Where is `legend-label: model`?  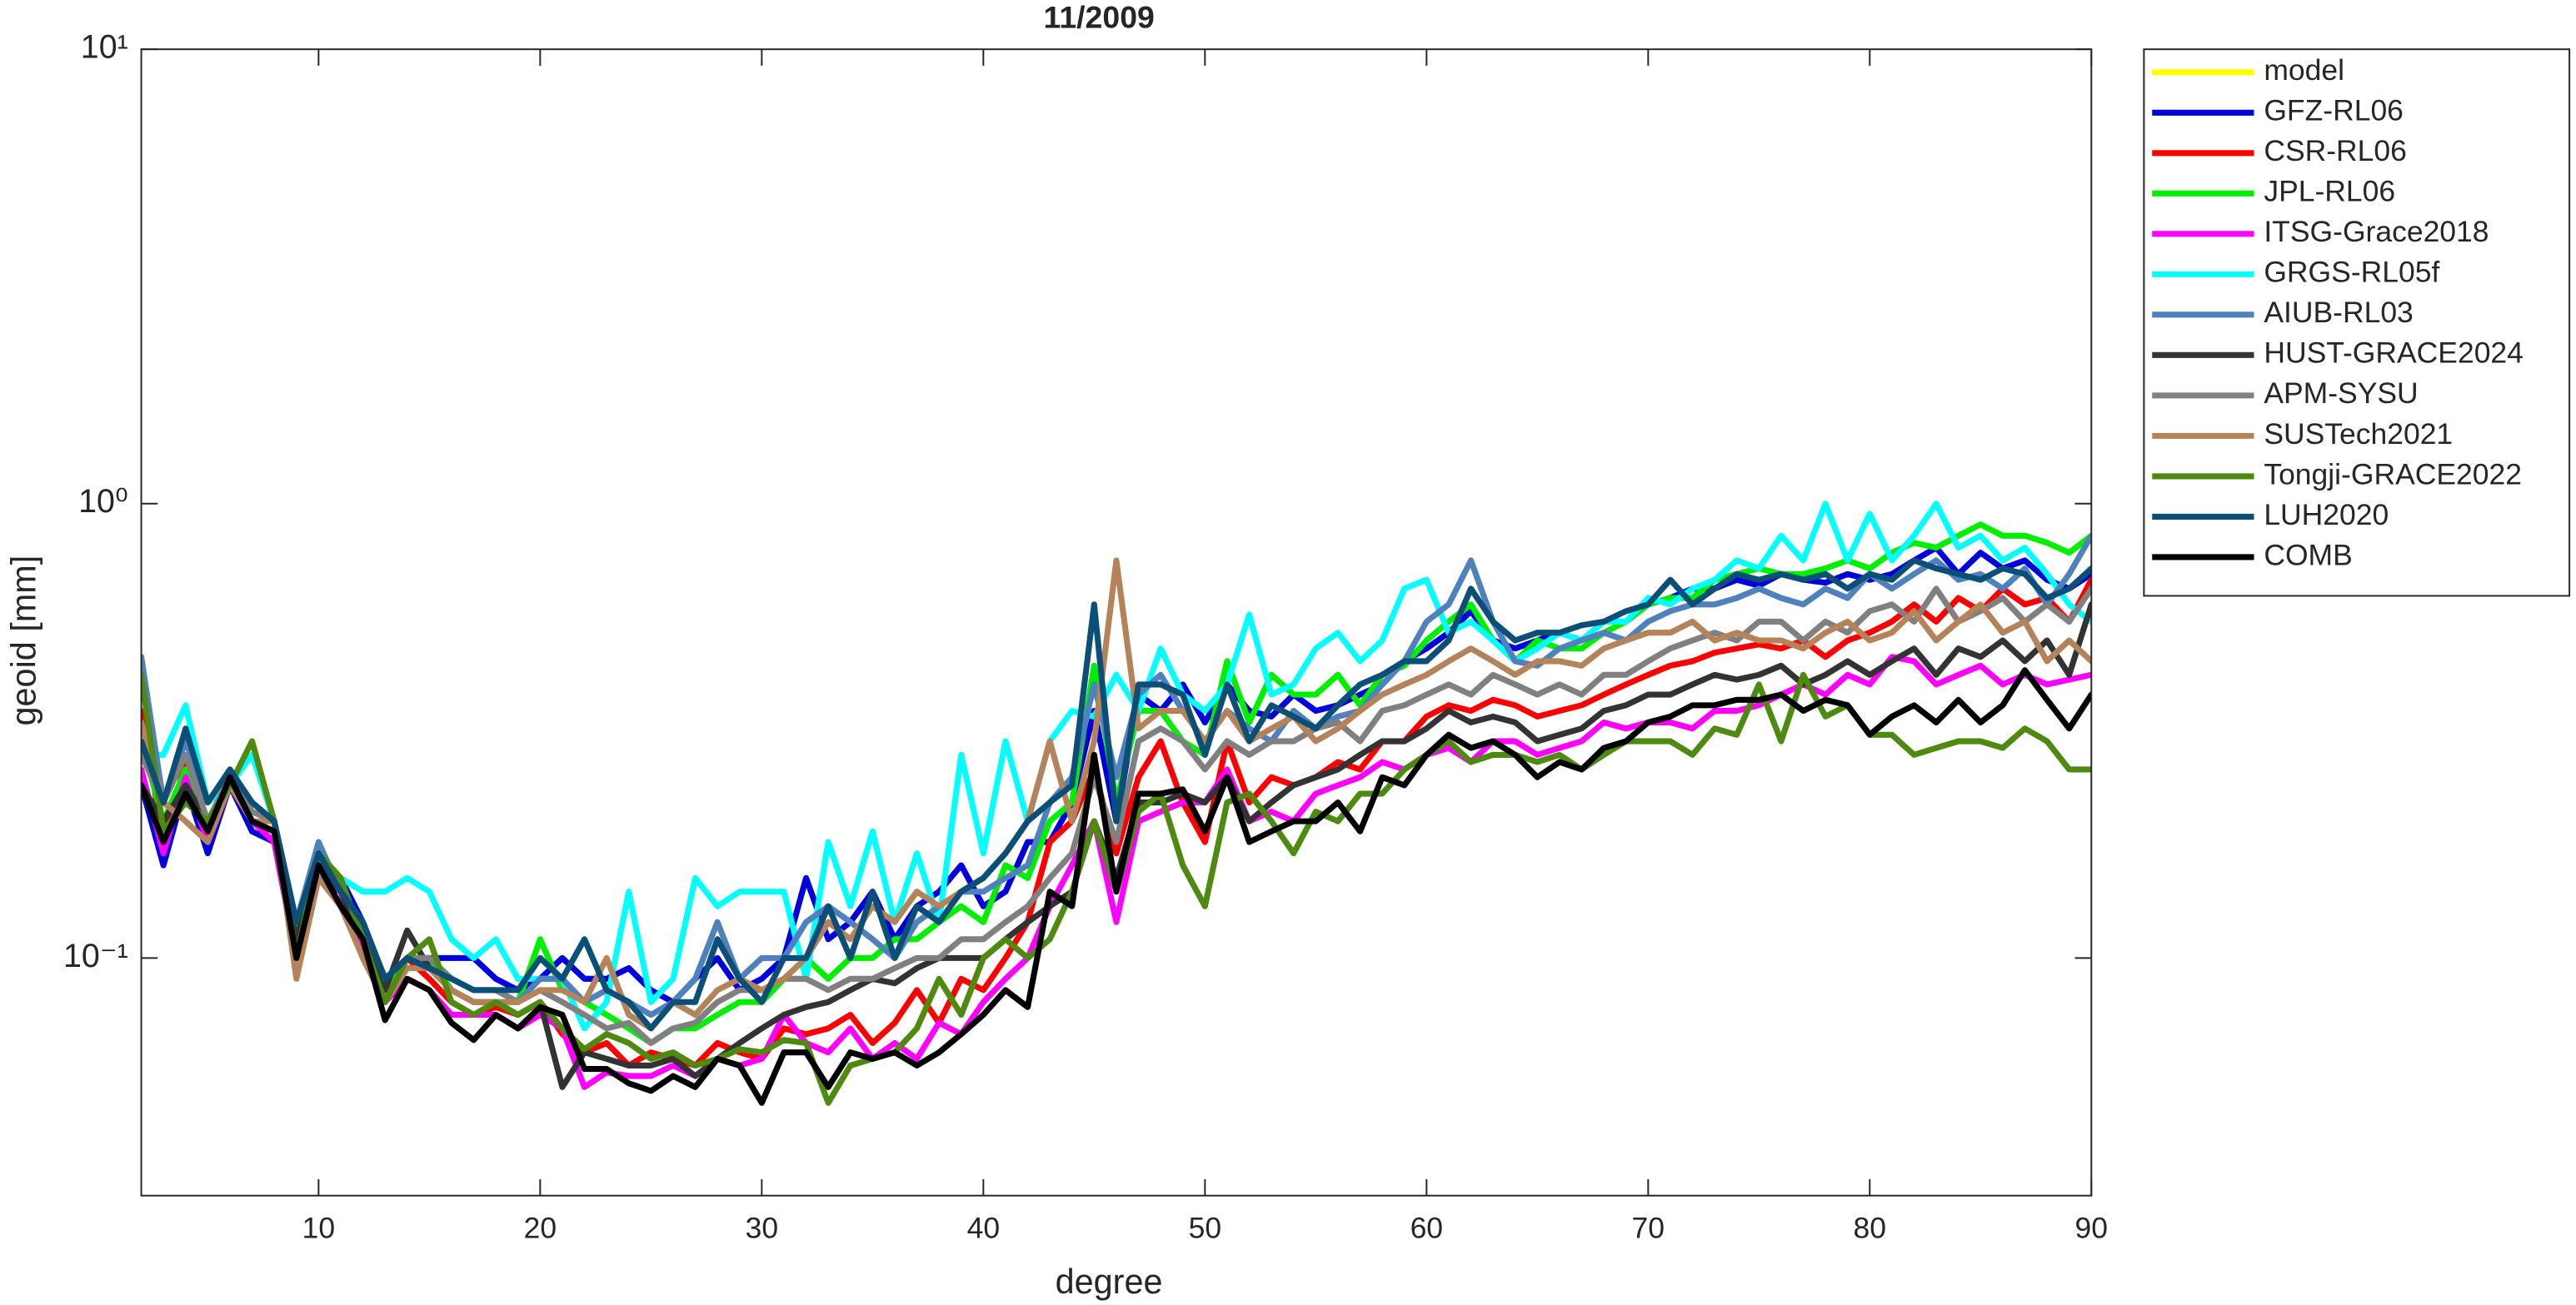
legend-label: model is located at coordinates (2304, 70).